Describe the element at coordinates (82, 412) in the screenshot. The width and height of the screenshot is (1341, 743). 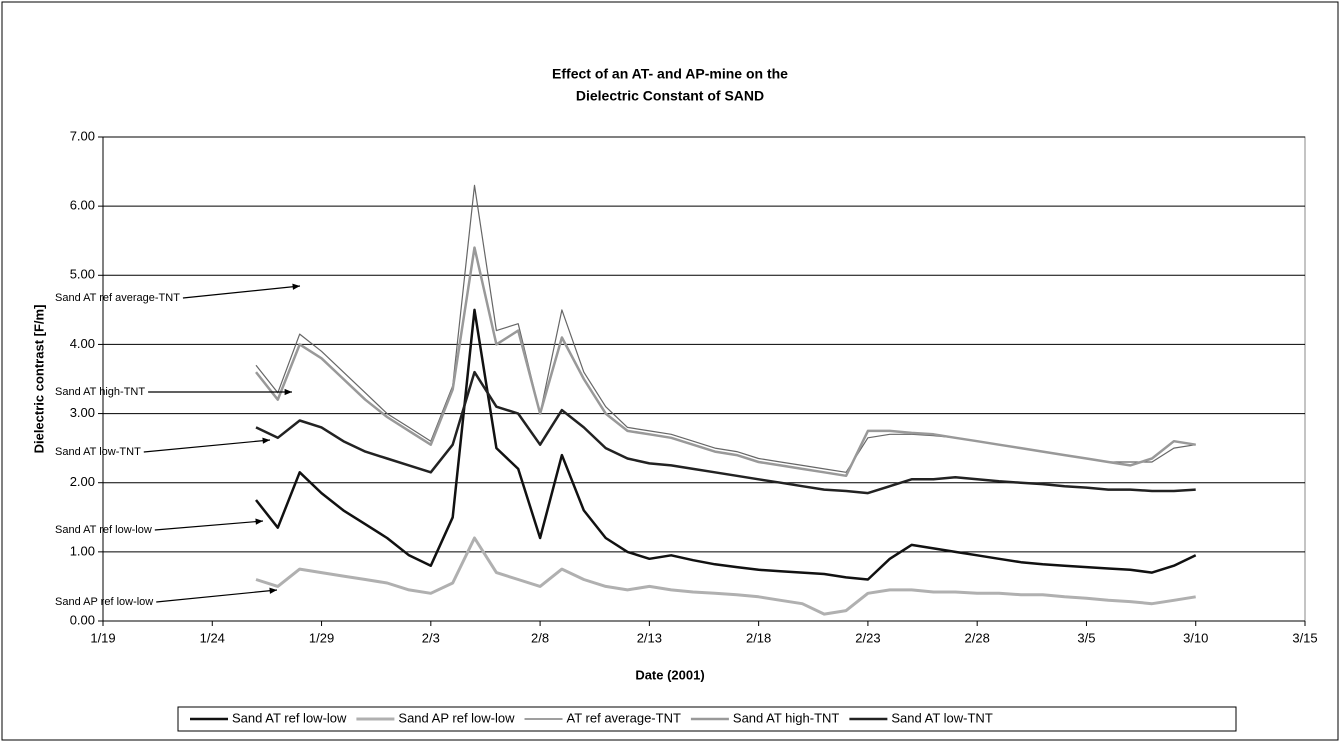
I see `y-tick-label: 3.00` at that location.